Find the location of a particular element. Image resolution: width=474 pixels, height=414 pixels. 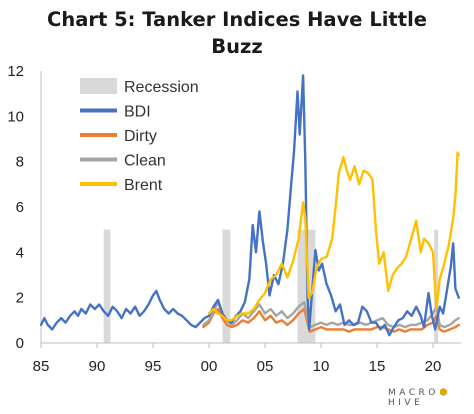

legend-label-recession: Recession is located at coordinates (161, 87).